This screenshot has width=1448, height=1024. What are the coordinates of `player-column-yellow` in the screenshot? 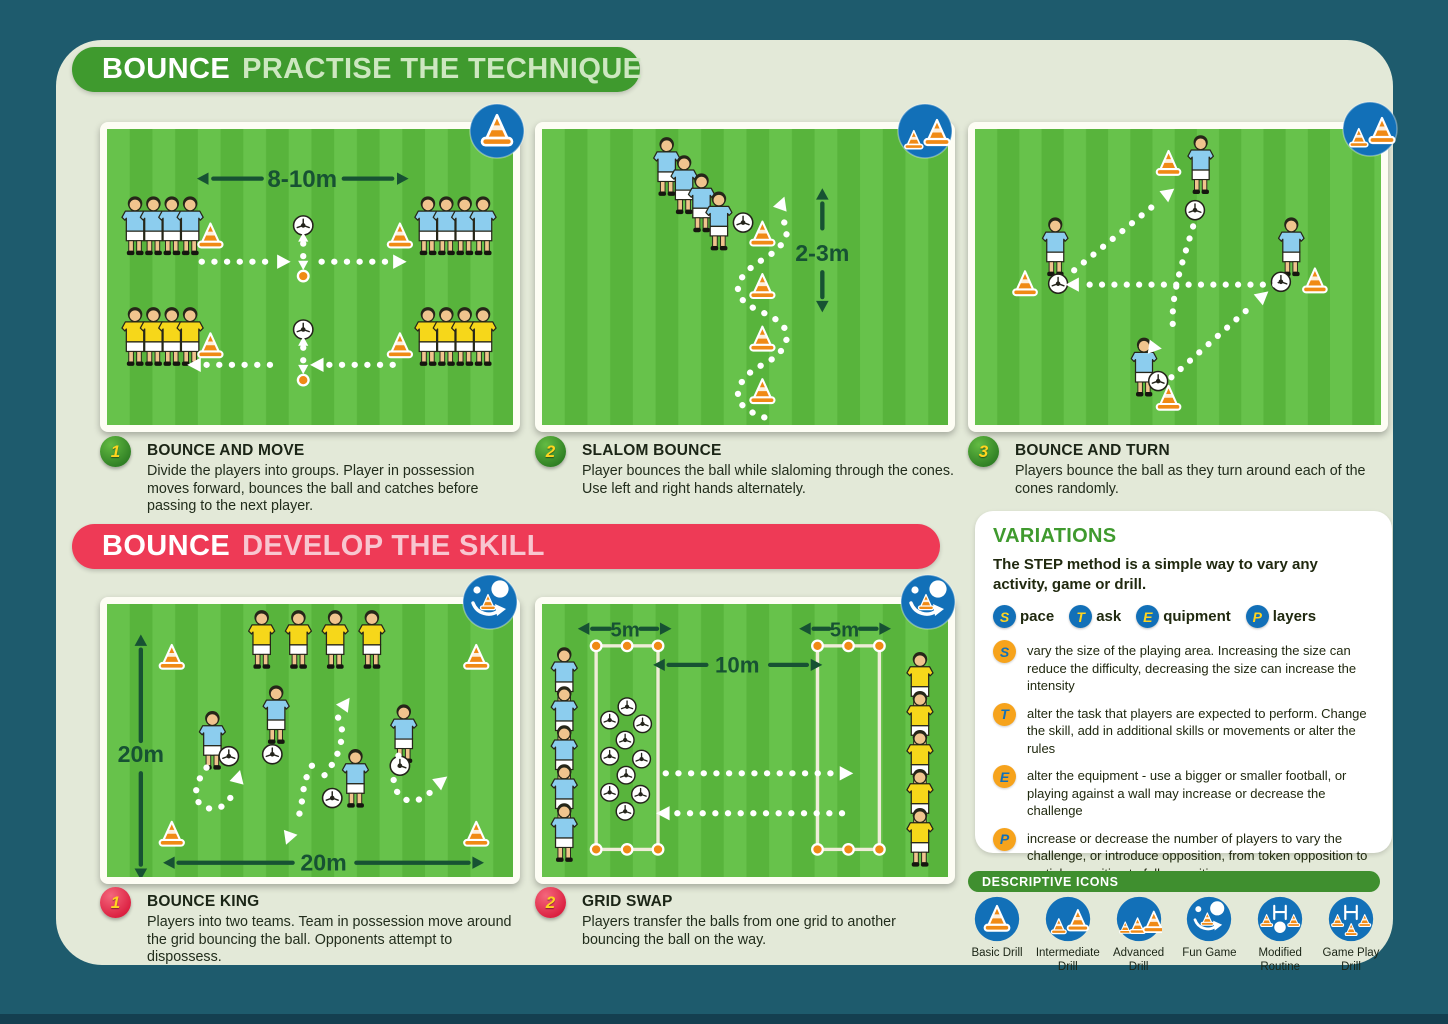 It's located at (920, 759).